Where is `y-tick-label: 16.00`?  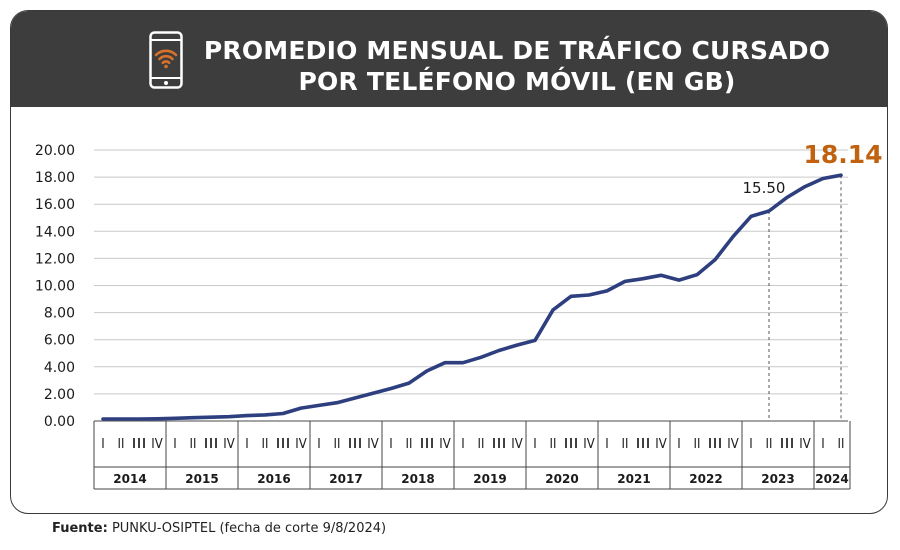 y-tick-label: 16.00 is located at coordinates (55, 205).